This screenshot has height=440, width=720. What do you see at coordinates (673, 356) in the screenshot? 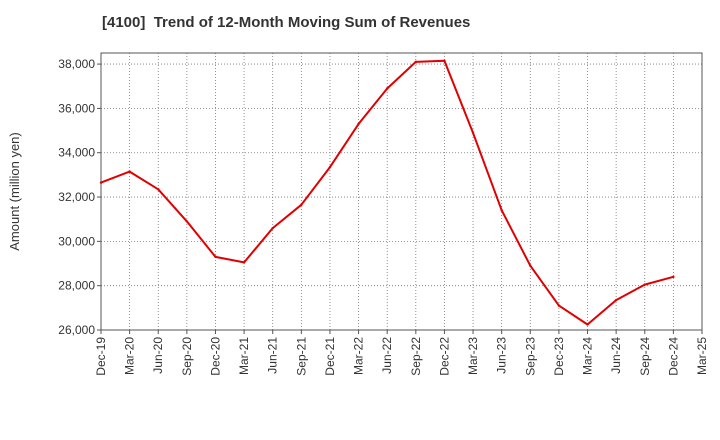
I see `x-tick-label: Dec-24` at bounding box center [673, 356].